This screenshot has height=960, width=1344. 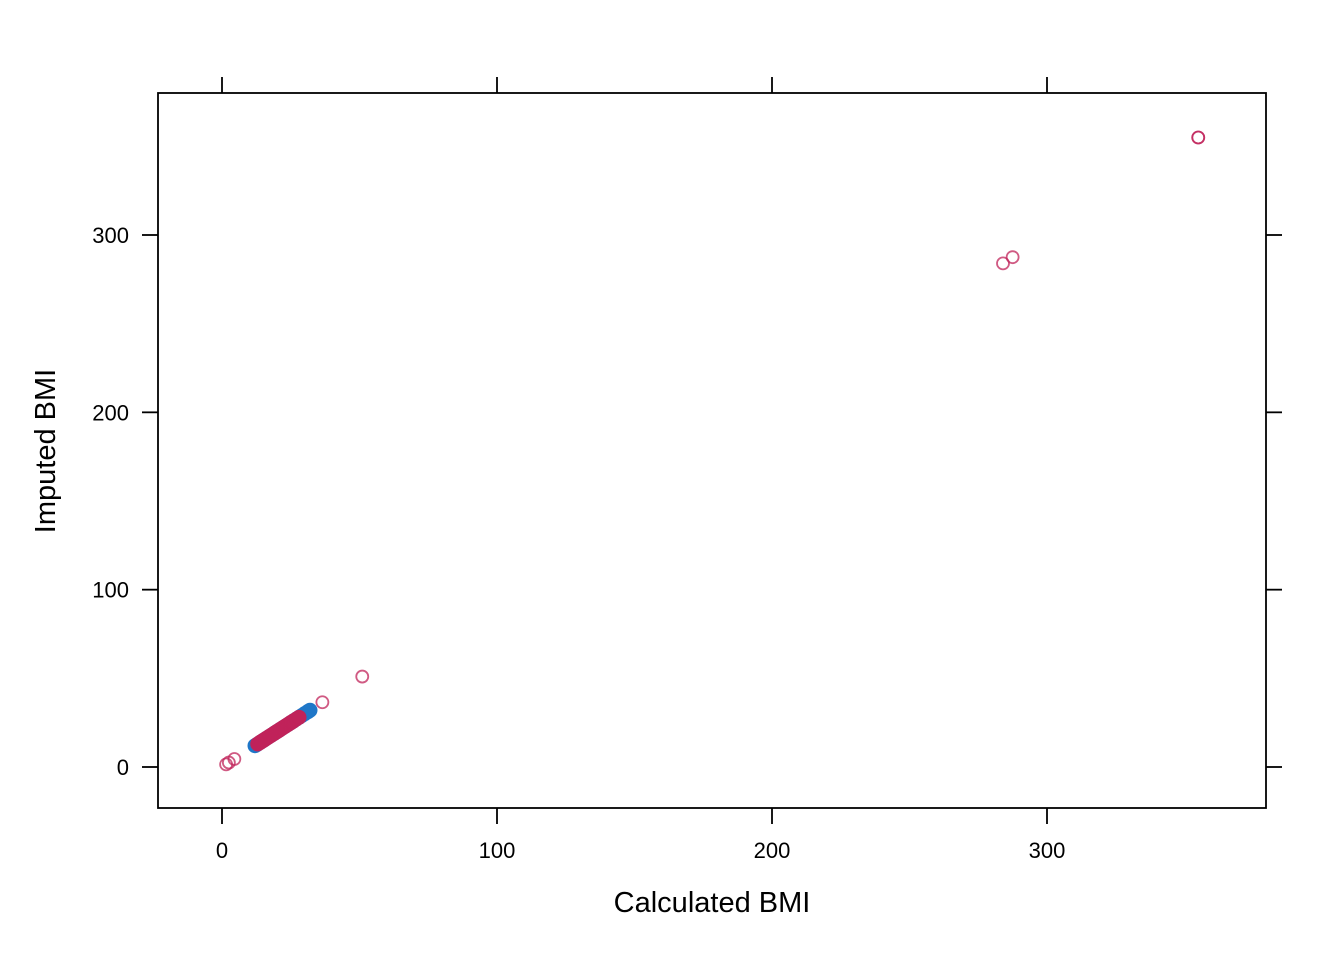 What do you see at coordinates (123, 767) in the screenshot?
I see `y-tick-label: 0` at bounding box center [123, 767].